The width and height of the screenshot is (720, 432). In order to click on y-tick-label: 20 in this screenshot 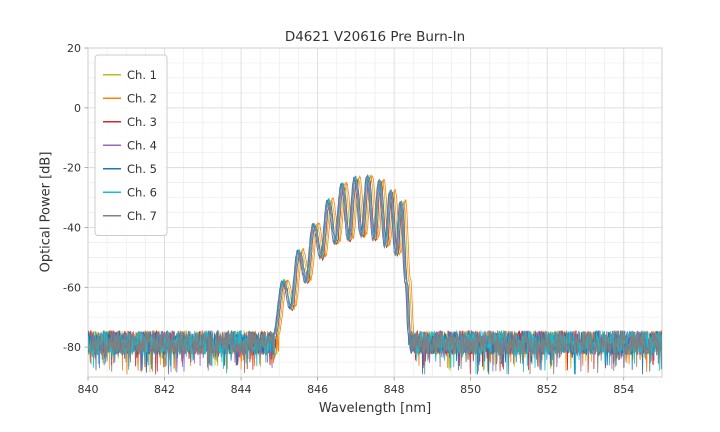, I will do `click(74, 48)`.